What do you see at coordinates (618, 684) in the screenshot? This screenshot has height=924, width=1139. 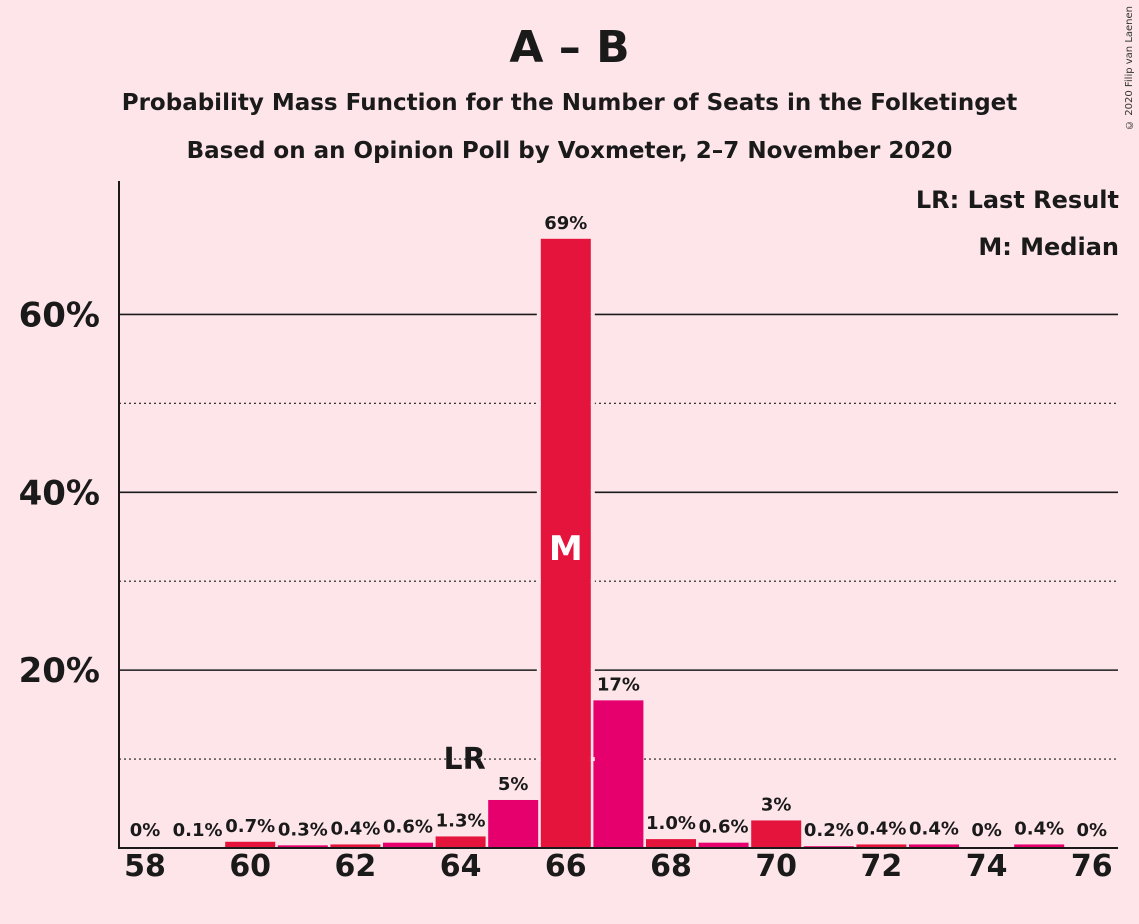 I see `data-label: 17%` at bounding box center [618, 684].